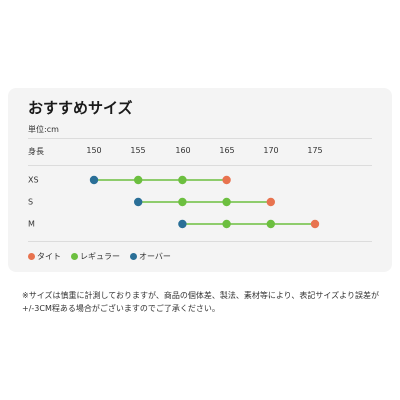  Describe the element at coordinates (200, 165) in the screenshot. I see `divider-header` at that location.